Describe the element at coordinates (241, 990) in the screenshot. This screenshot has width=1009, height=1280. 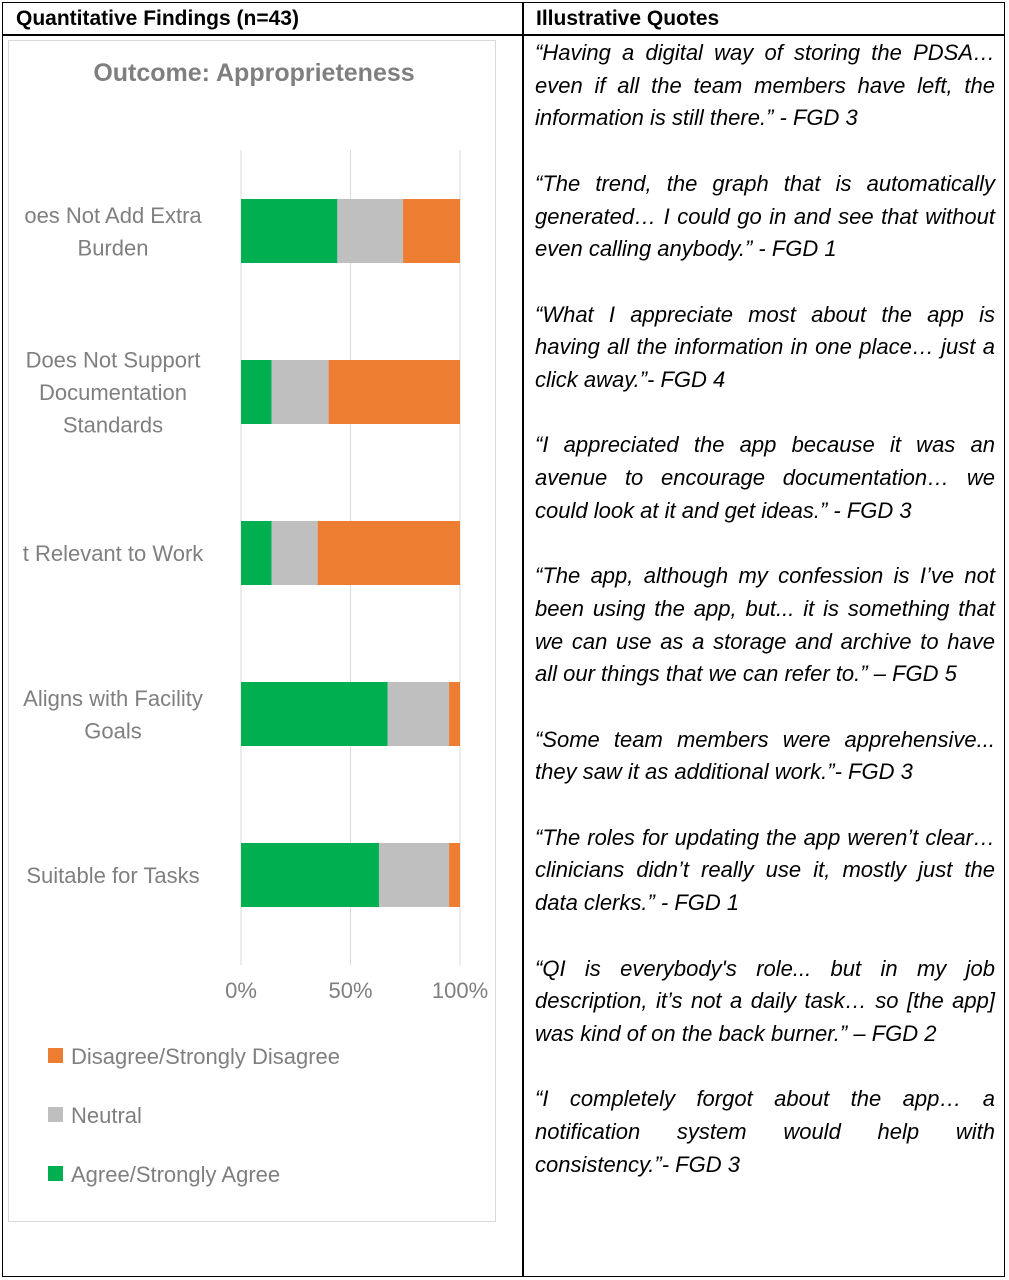
I see `x-tick-label-0: 0%` at that location.